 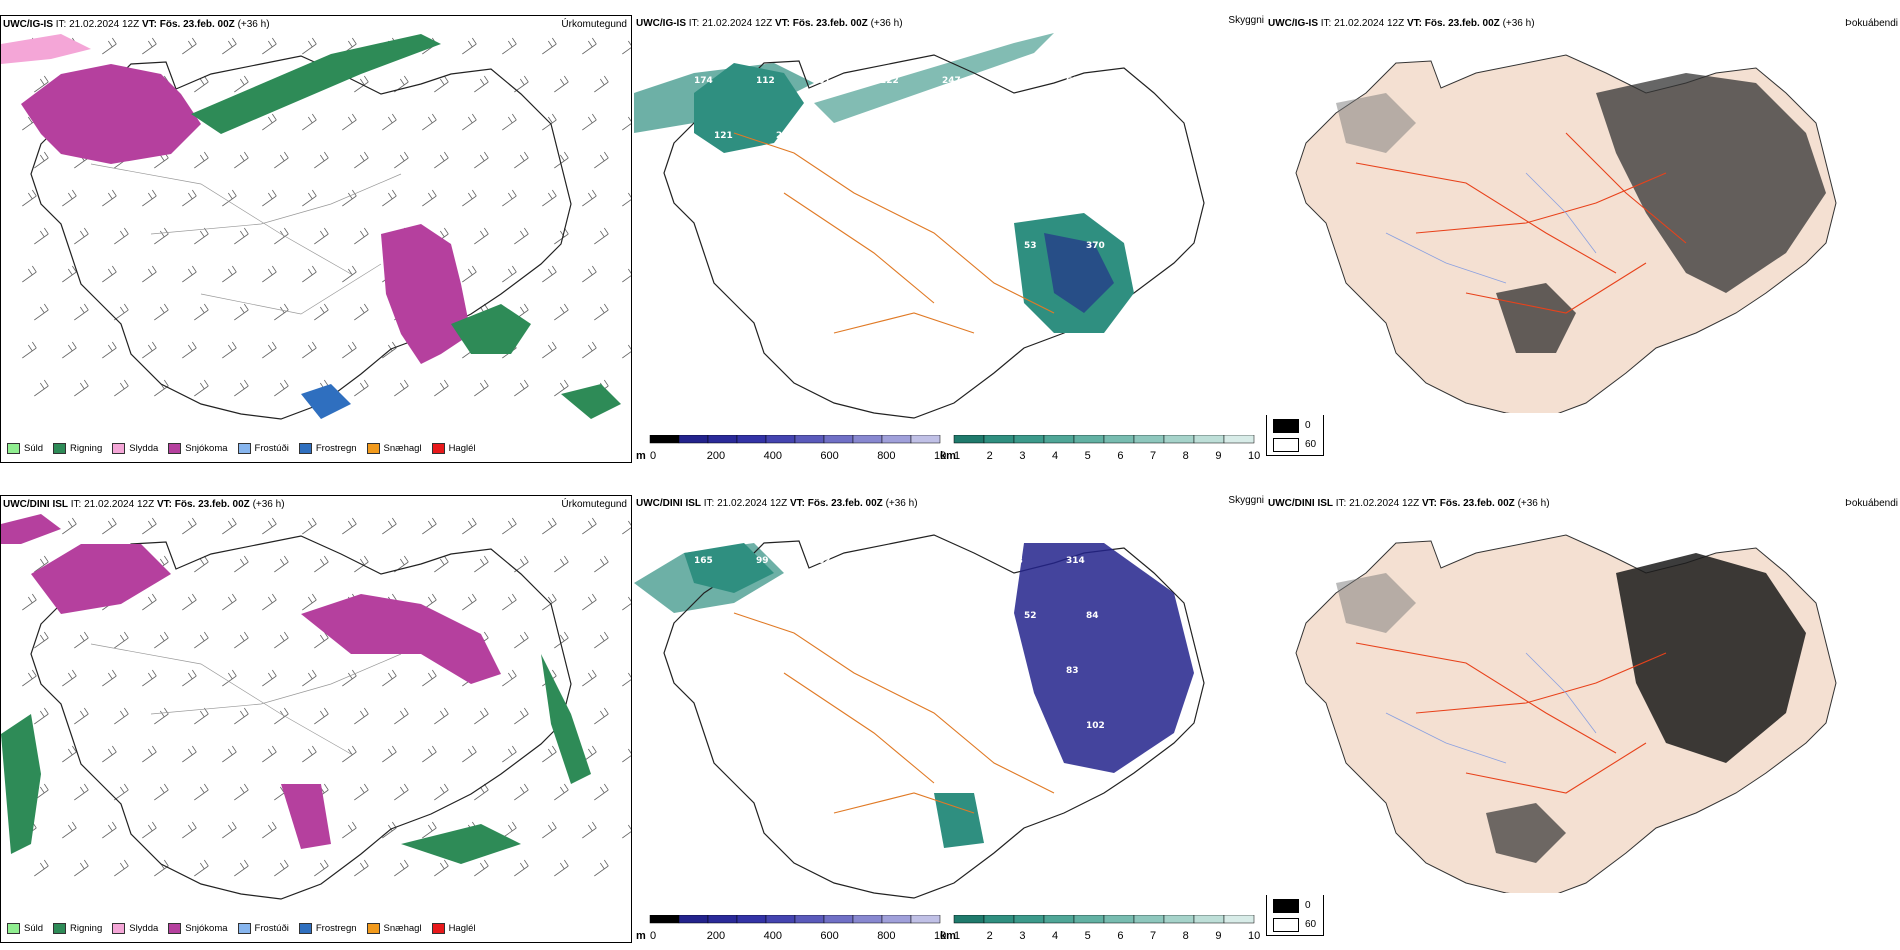 I want to click on cloud-value-label: 62, so click(x=824, y=561).